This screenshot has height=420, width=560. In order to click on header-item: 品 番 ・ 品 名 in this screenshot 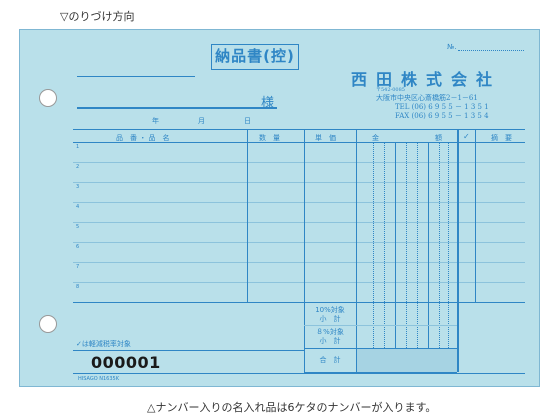, I will do `click(143, 138)`.